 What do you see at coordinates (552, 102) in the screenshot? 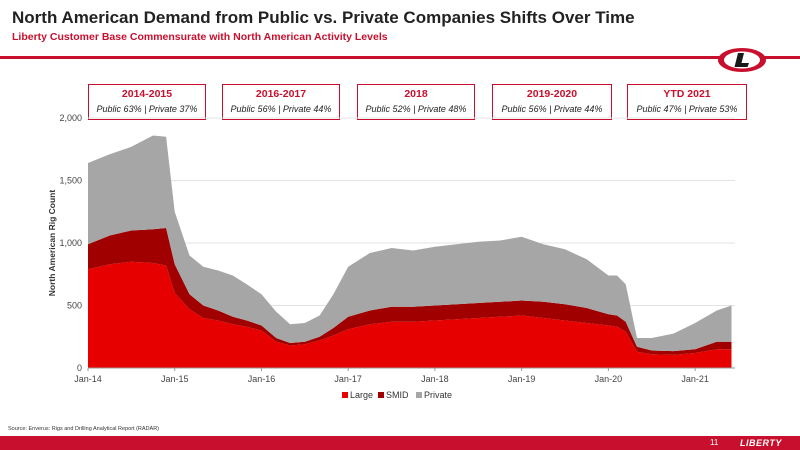
I see `period-box-2019-2020: 2019-2020 Public 56% | Private 44%` at bounding box center [552, 102].